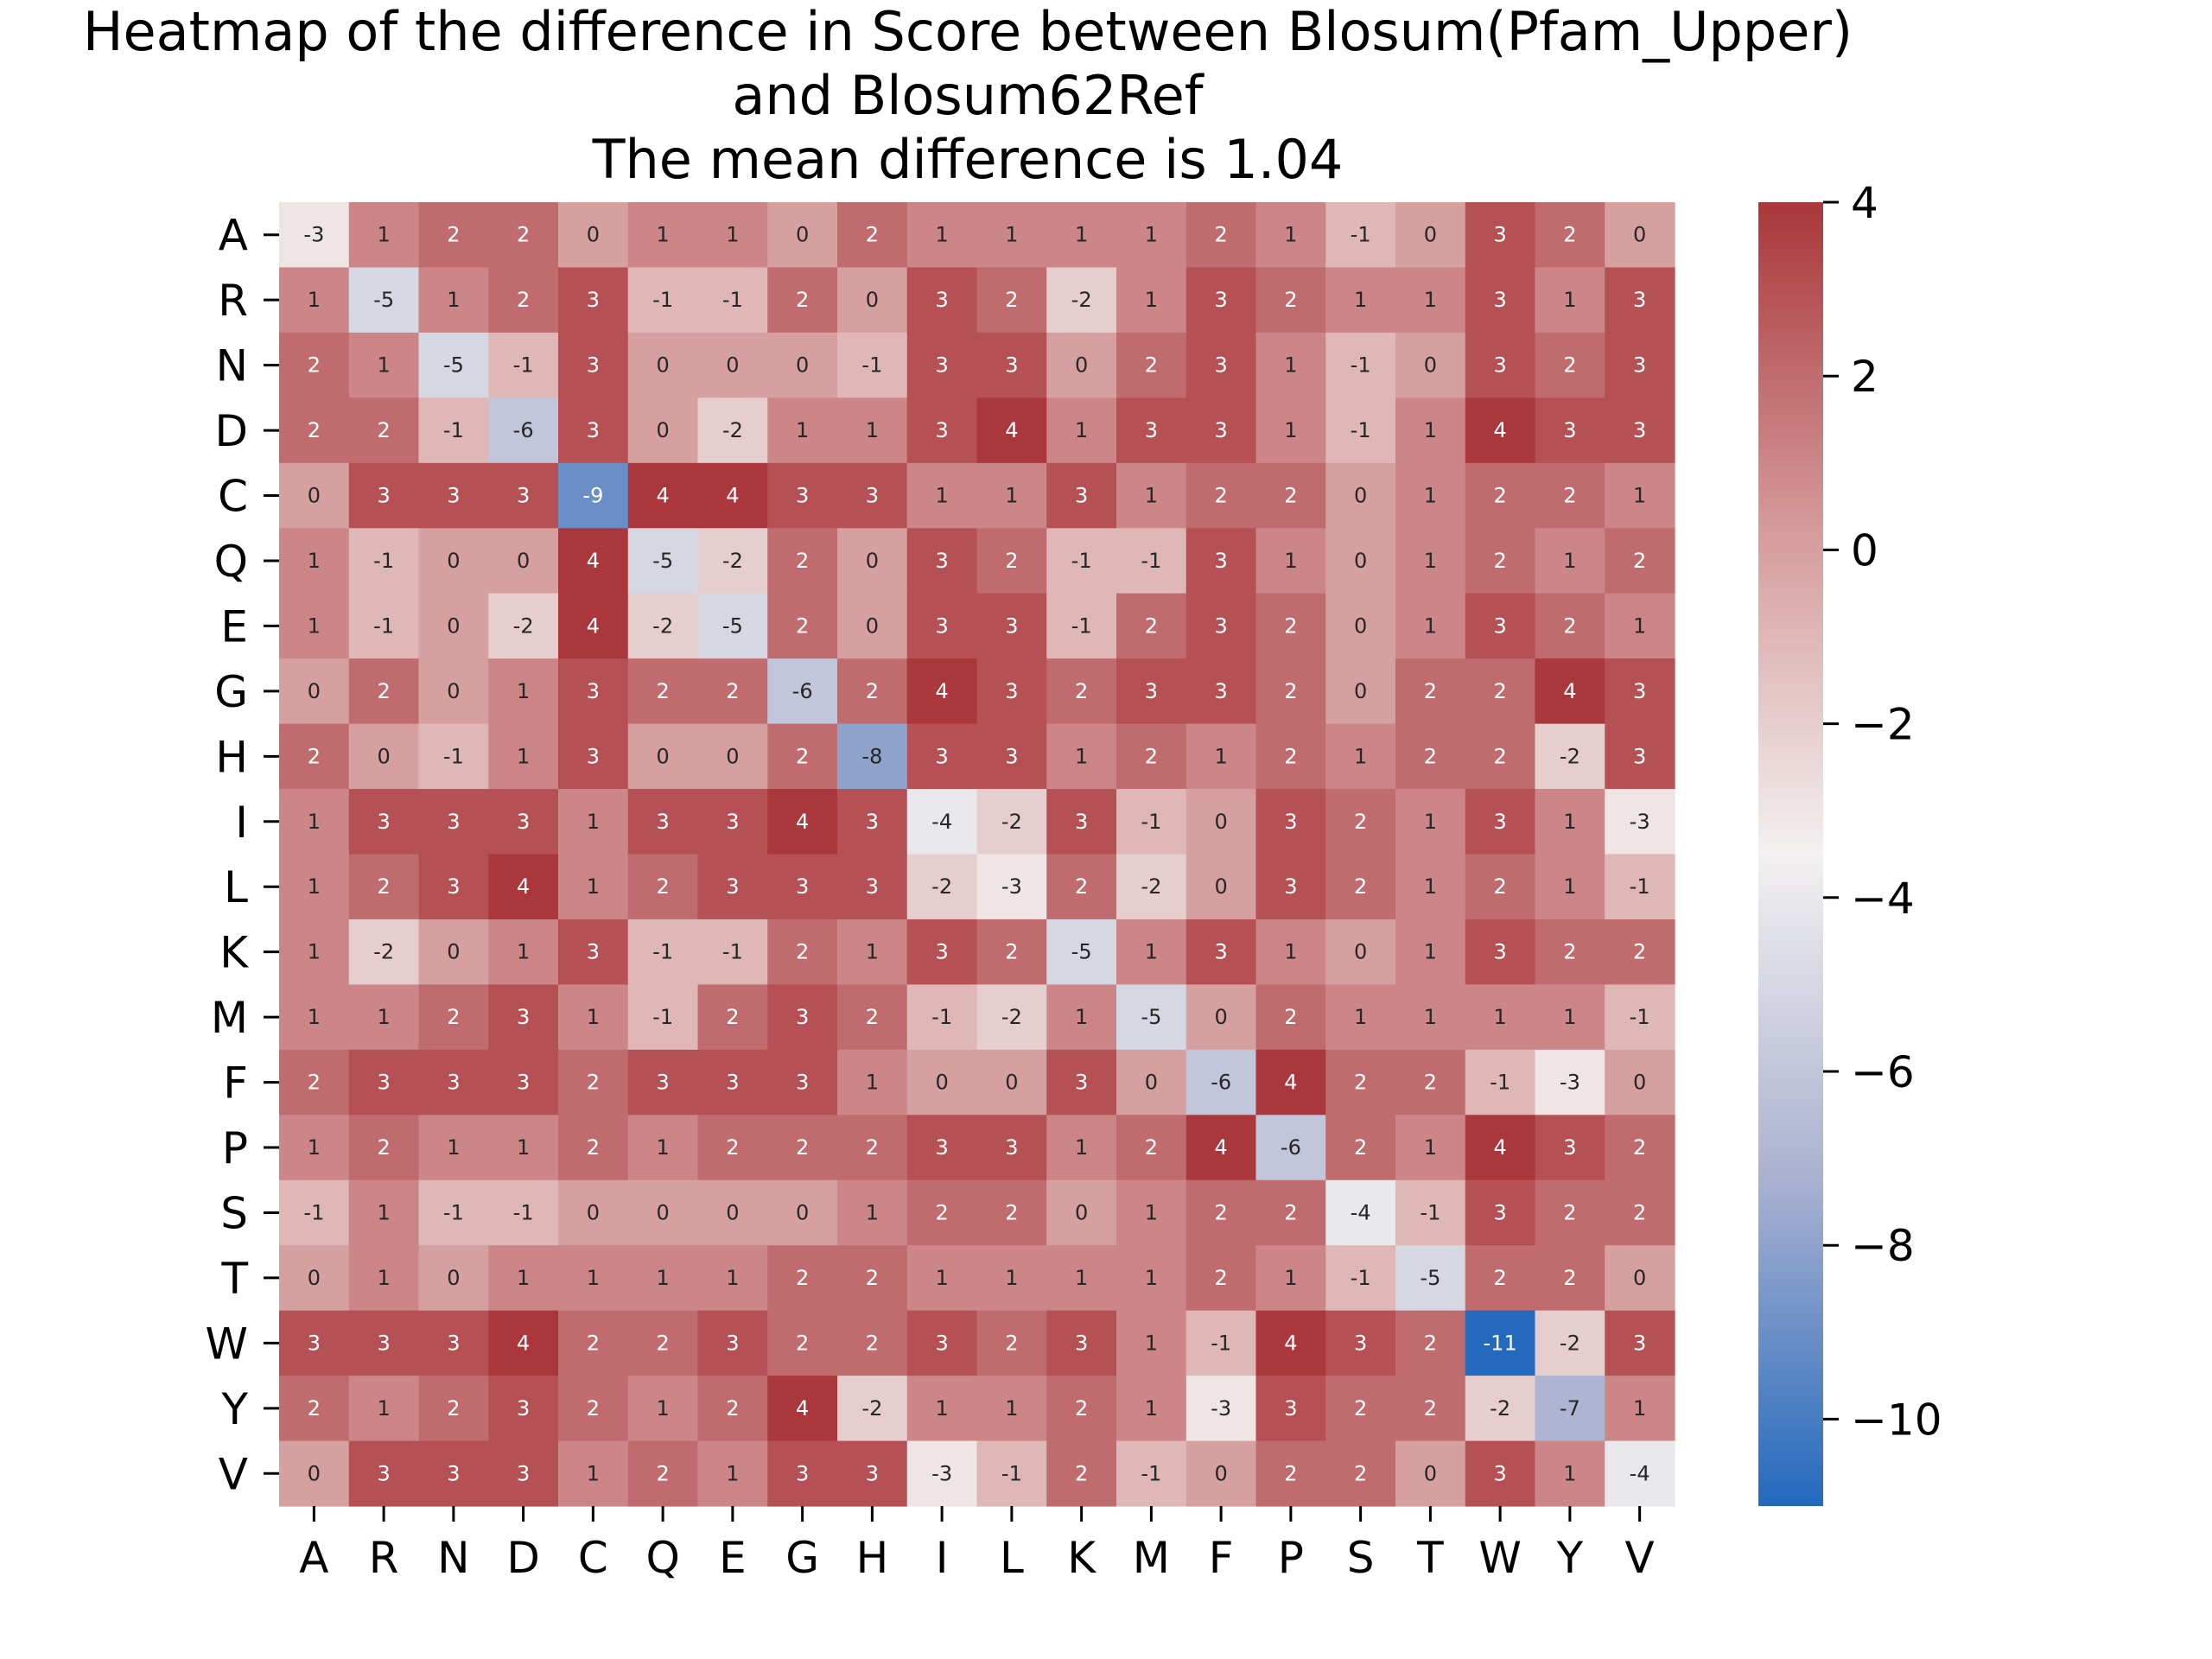 The width and height of the screenshot is (2212, 1659). What do you see at coordinates (234, 1409) in the screenshot?
I see `y-tick-label: Y` at bounding box center [234, 1409].